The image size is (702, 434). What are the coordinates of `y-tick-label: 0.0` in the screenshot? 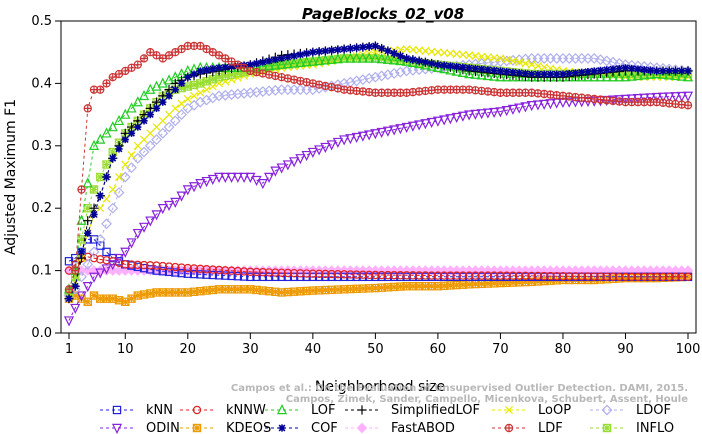 It's located at (41, 333).